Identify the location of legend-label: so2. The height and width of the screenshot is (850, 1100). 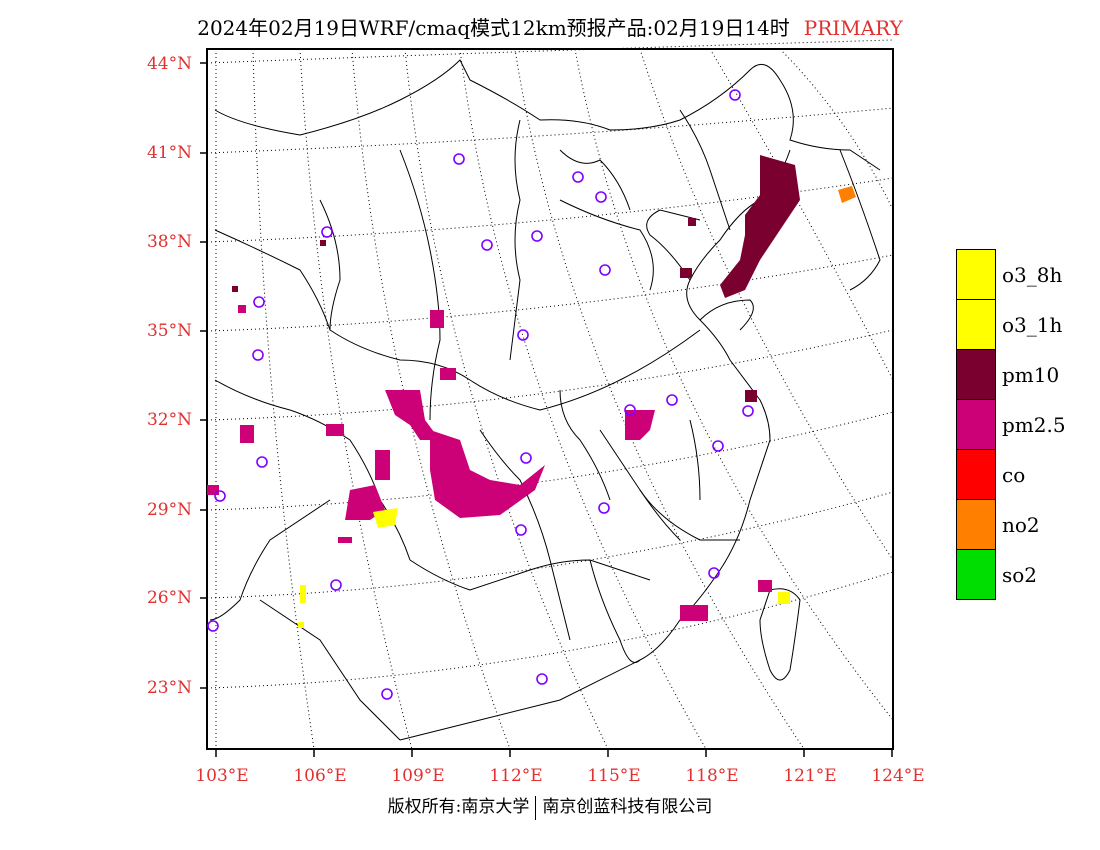
(1020, 575).